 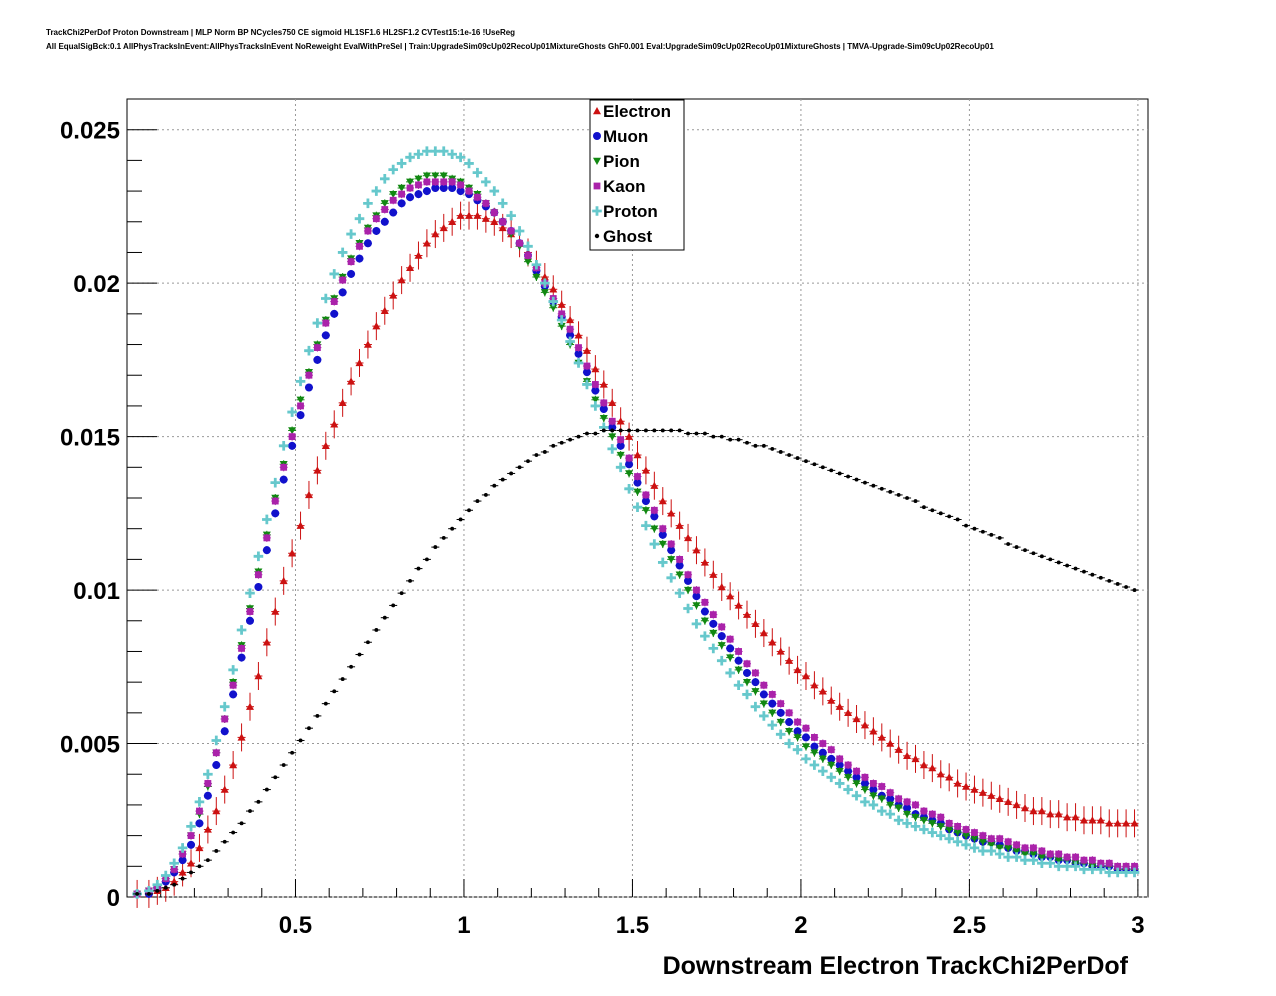 What do you see at coordinates (627, 236) in the screenshot?
I see `legend-label-ghost: Ghost` at bounding box center [627, 236].